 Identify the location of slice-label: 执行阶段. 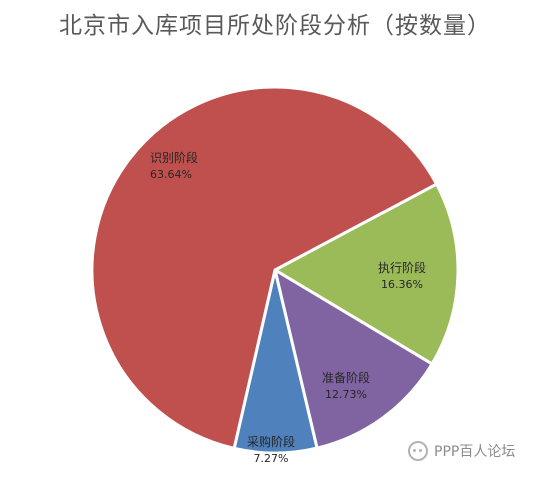
(402, 267).